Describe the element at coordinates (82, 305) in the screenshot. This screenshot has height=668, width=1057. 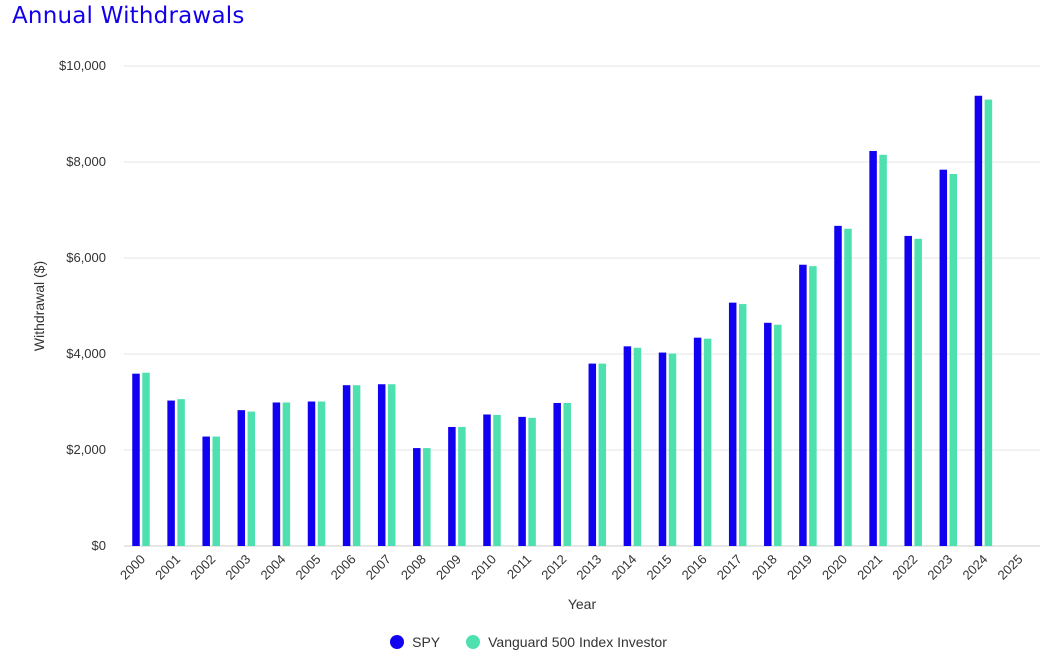
I see `y-axis-ticks: $0 $2,000 $4,000 $6,000 $8,000 $10,000` at that location.